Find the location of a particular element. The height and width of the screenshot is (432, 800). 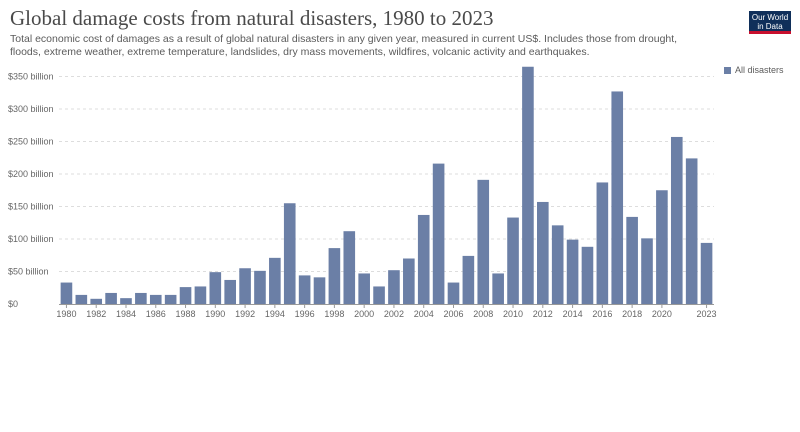

legend-swatch is located at coordinates (727, 70).